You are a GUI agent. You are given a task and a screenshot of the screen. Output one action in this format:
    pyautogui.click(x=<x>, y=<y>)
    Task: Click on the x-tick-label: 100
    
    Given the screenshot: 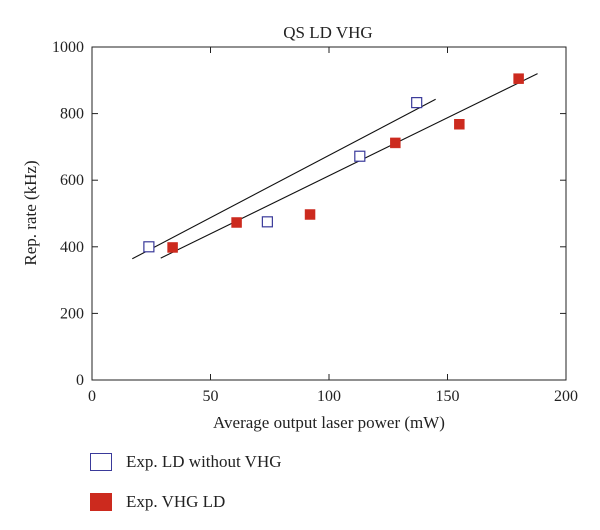 What is the action you would take?
    pyautogui.click(x=329, y=396)
    